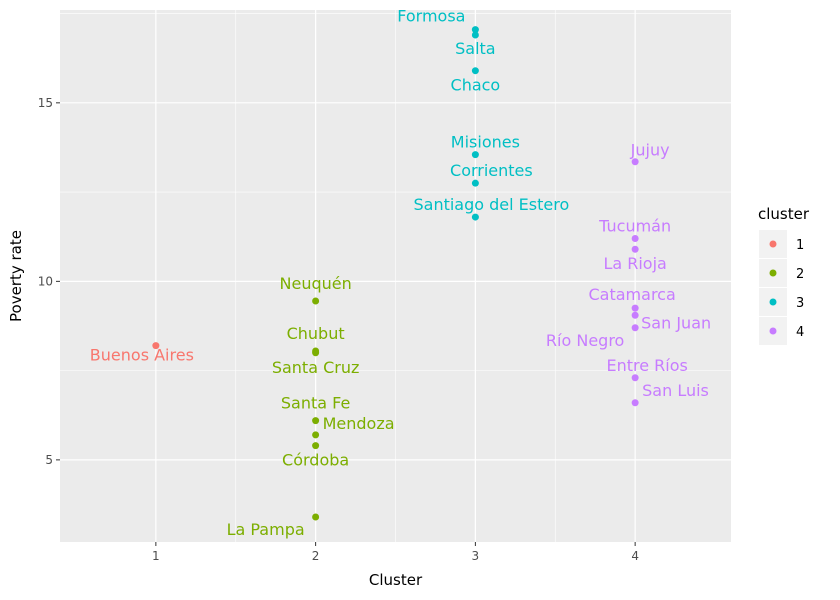 The height and width of the screenshot is (600, 840). I want to click on point-label: Jujuy, so click(650, 150).